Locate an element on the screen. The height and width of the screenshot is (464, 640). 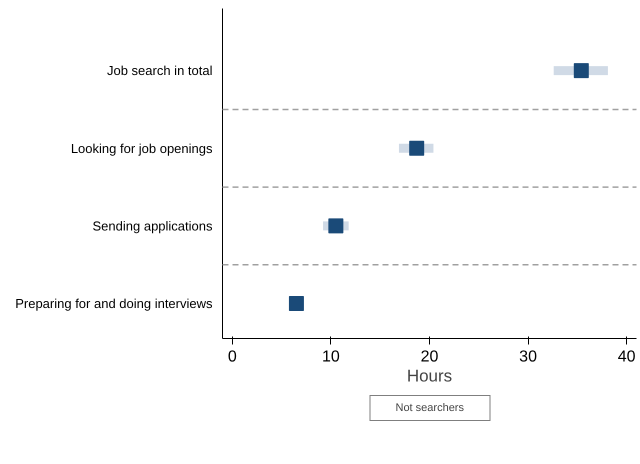
text: Not searchers is located at coordinates (430, 408).